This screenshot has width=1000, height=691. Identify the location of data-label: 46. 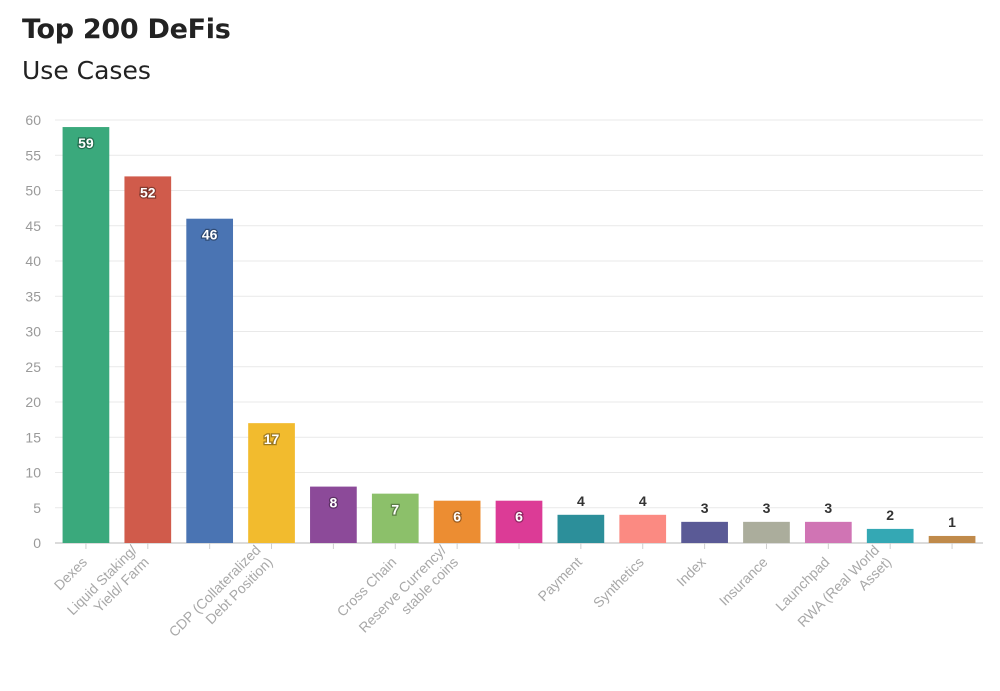
(210, 235).